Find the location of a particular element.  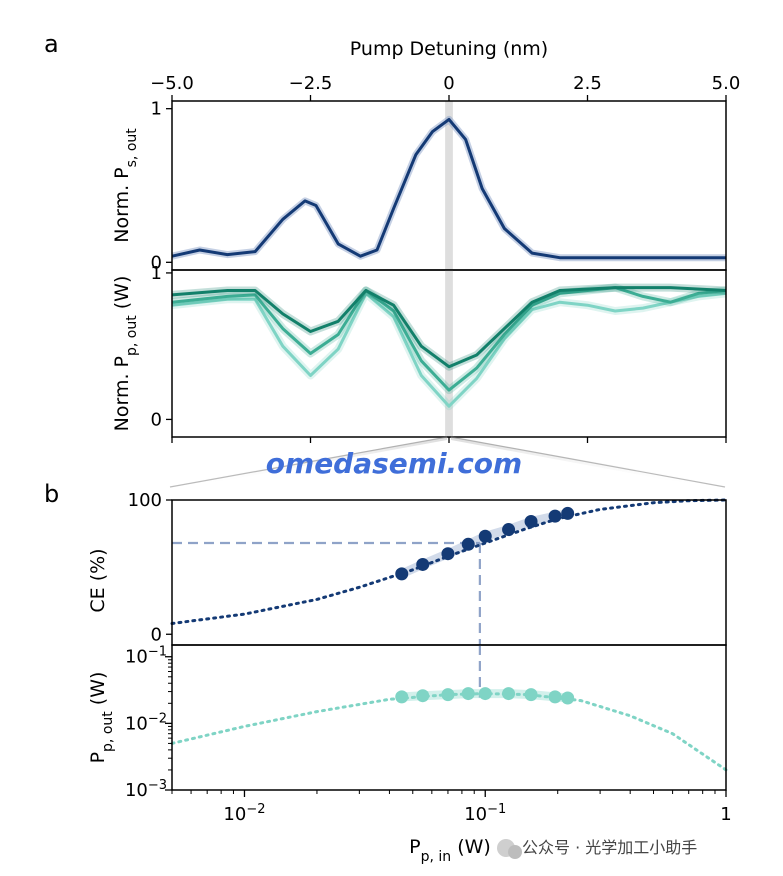

watermark-text: omedasemi.com is located at coordinates (394, 463).